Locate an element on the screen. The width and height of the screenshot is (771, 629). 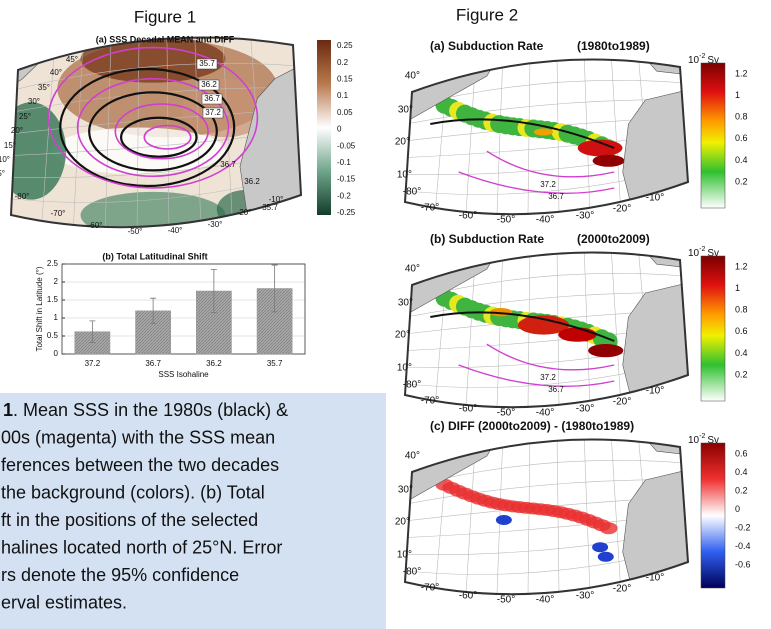
colorbar-label: 0.1 is located at coordinates (343, 95).